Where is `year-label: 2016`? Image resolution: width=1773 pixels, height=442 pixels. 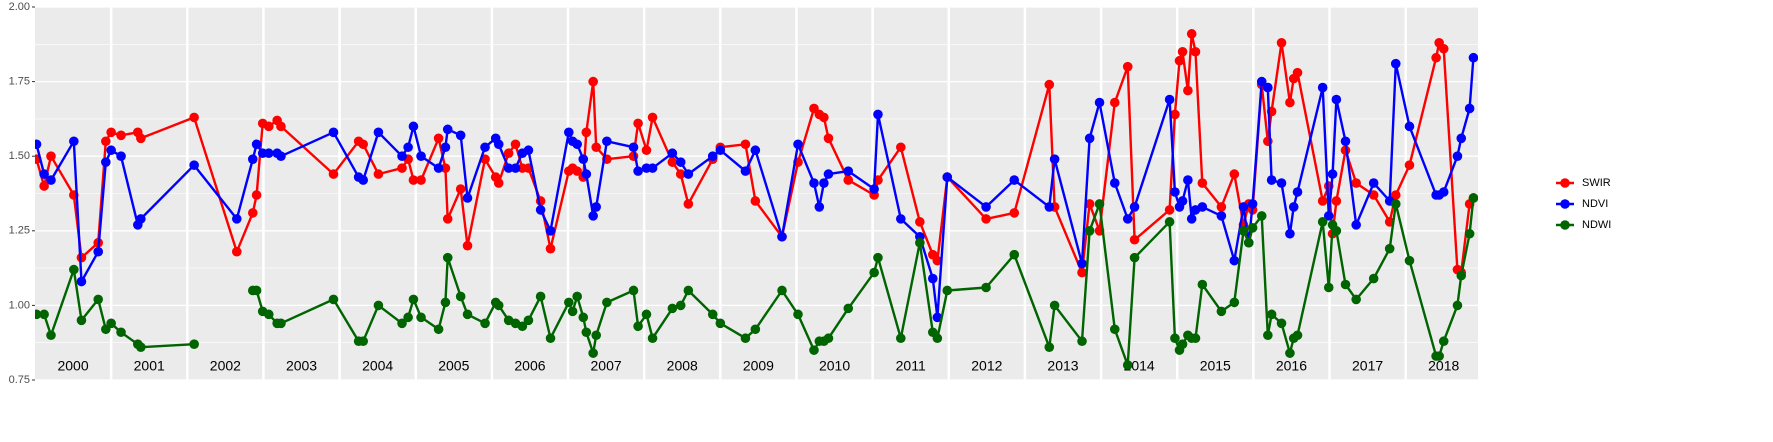
year-label: 2016 is located at coordinates (1291, 366).